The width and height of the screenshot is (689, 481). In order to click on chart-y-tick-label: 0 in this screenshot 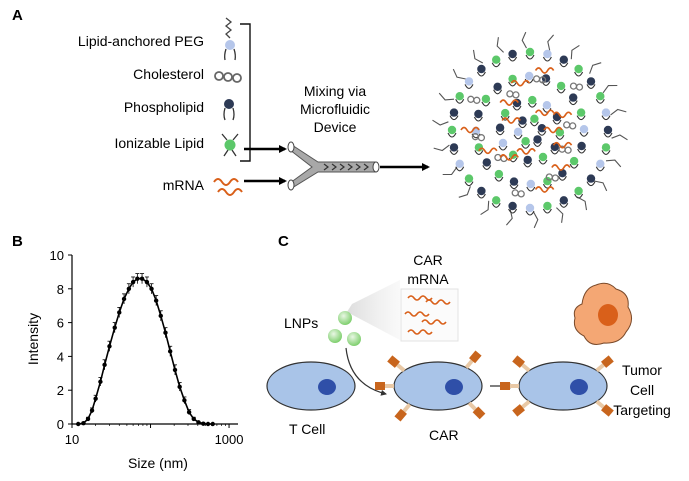, I will do `click(60, 424)`.